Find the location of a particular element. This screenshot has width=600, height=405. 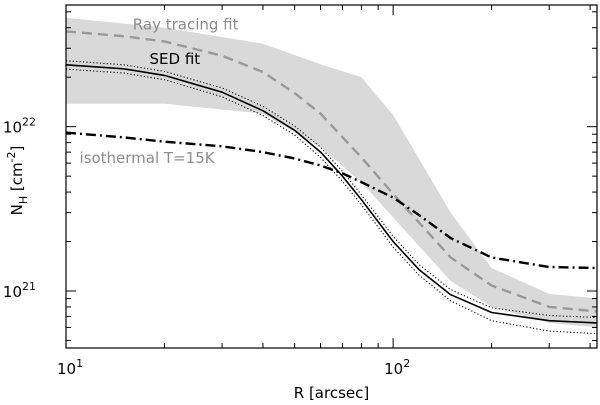

annotation-isothermal-t-15k: isothermal T=15K is located at coordinates (148, 158).